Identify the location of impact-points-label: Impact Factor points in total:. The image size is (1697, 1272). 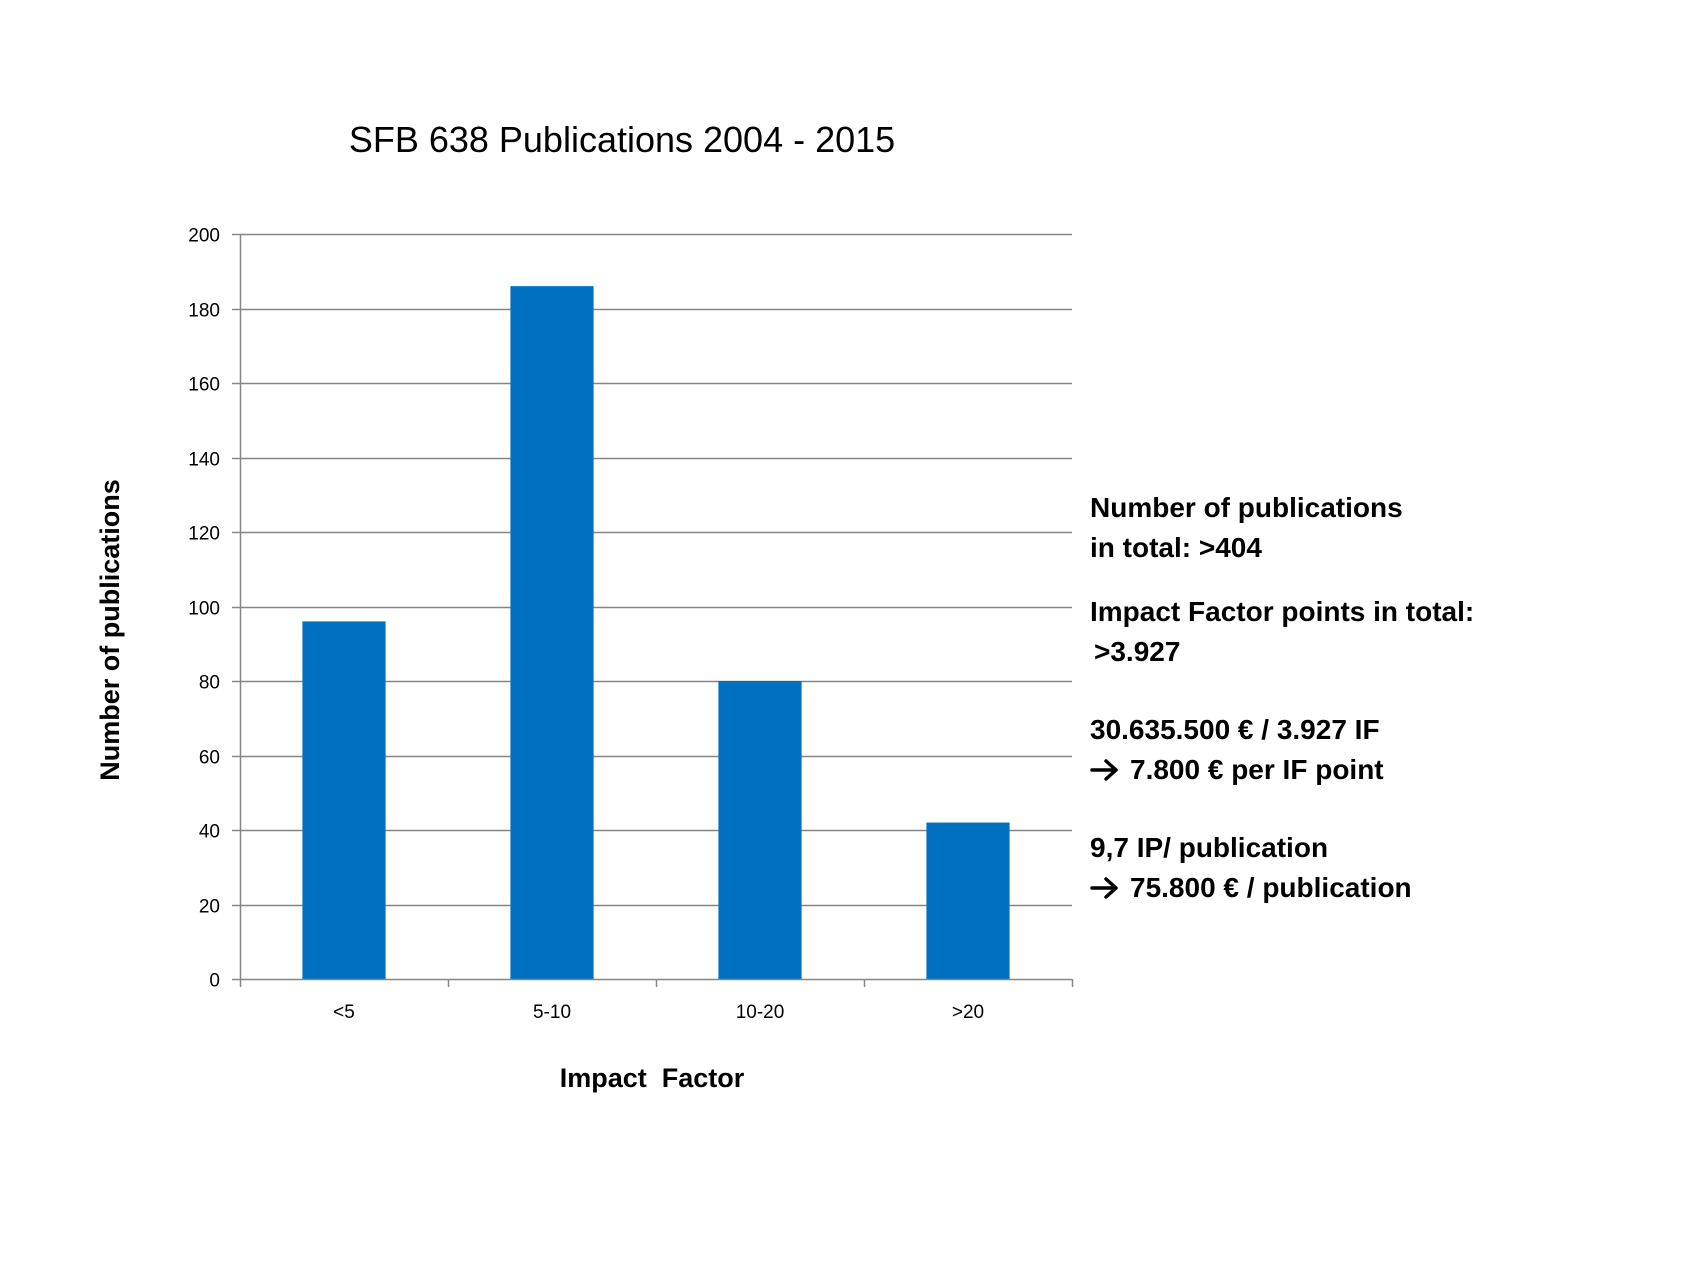
(1282, 611).